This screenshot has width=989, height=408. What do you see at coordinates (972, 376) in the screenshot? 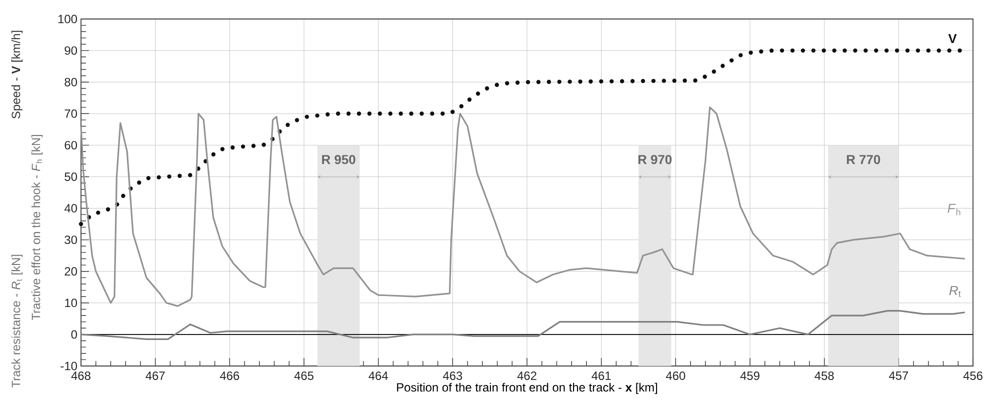
I see `x-tick-label: 456` at bounding box center [972, 376].